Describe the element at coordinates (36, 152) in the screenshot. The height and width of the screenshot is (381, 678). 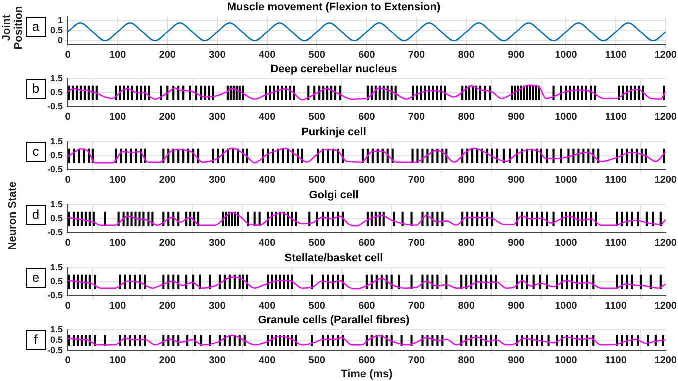
I see `text: c` at that location.